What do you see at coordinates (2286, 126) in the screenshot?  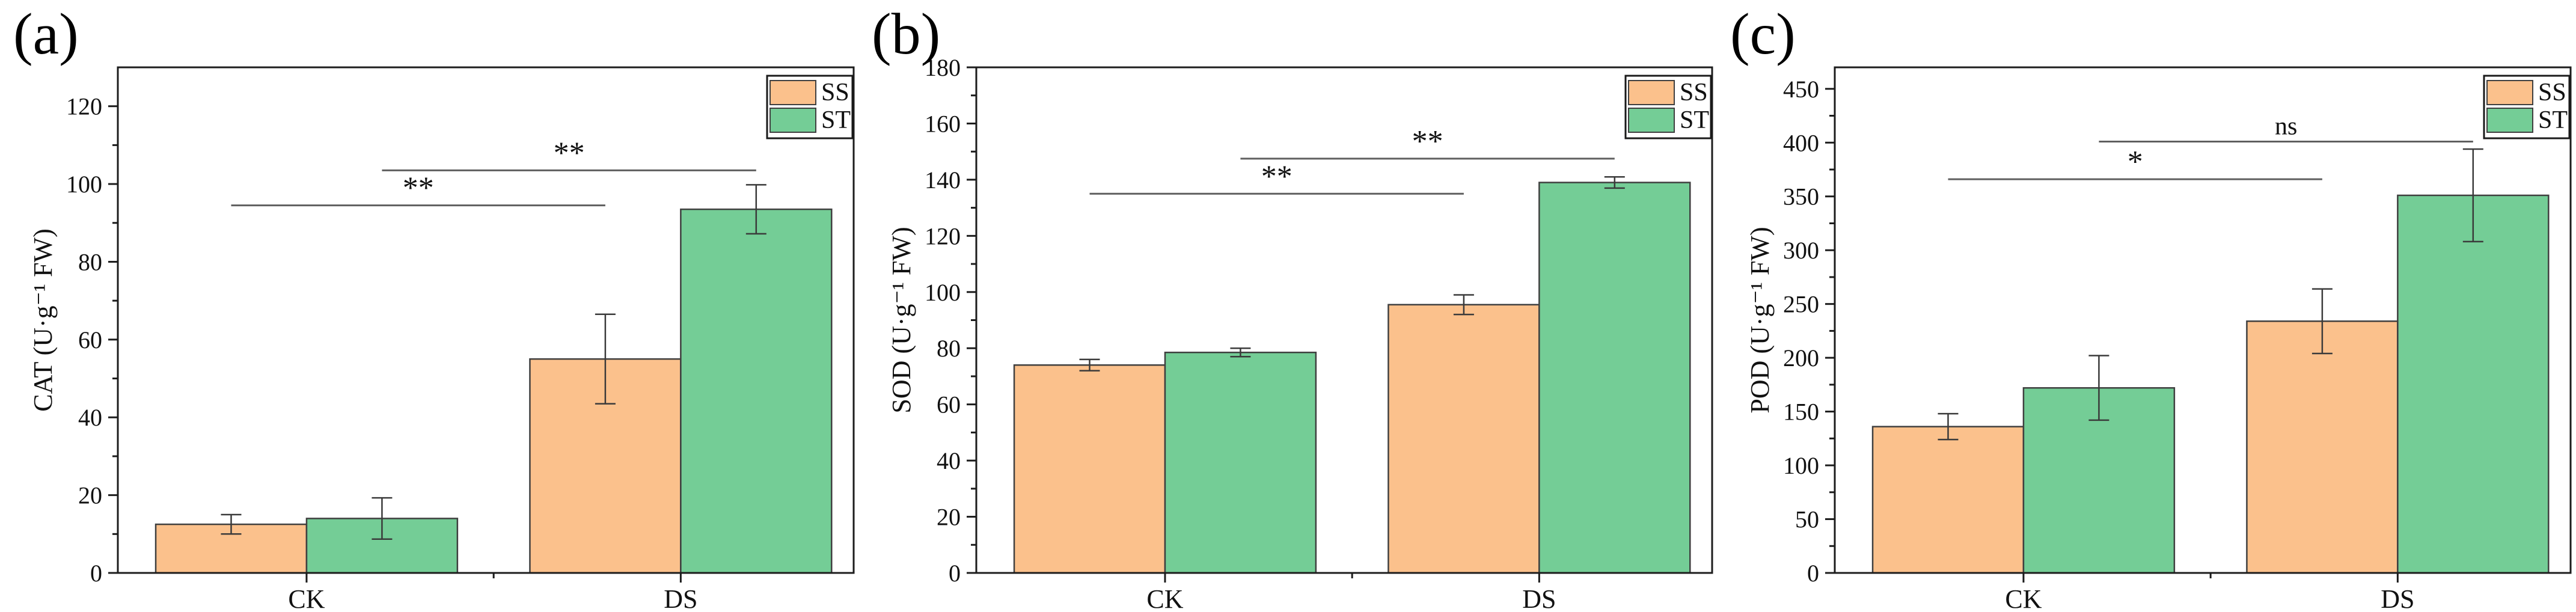 I see `significance-label-2: ns` at bounding box center [2286, 126].